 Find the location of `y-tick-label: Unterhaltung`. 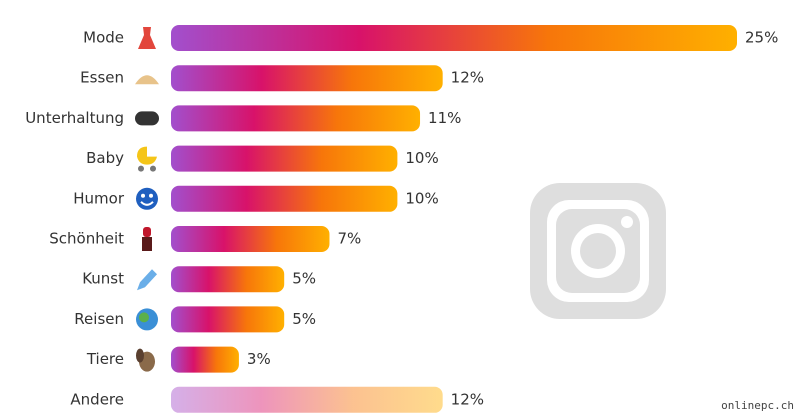

y-tick-label: Unterhaltung is located at coordinates (74, 118).